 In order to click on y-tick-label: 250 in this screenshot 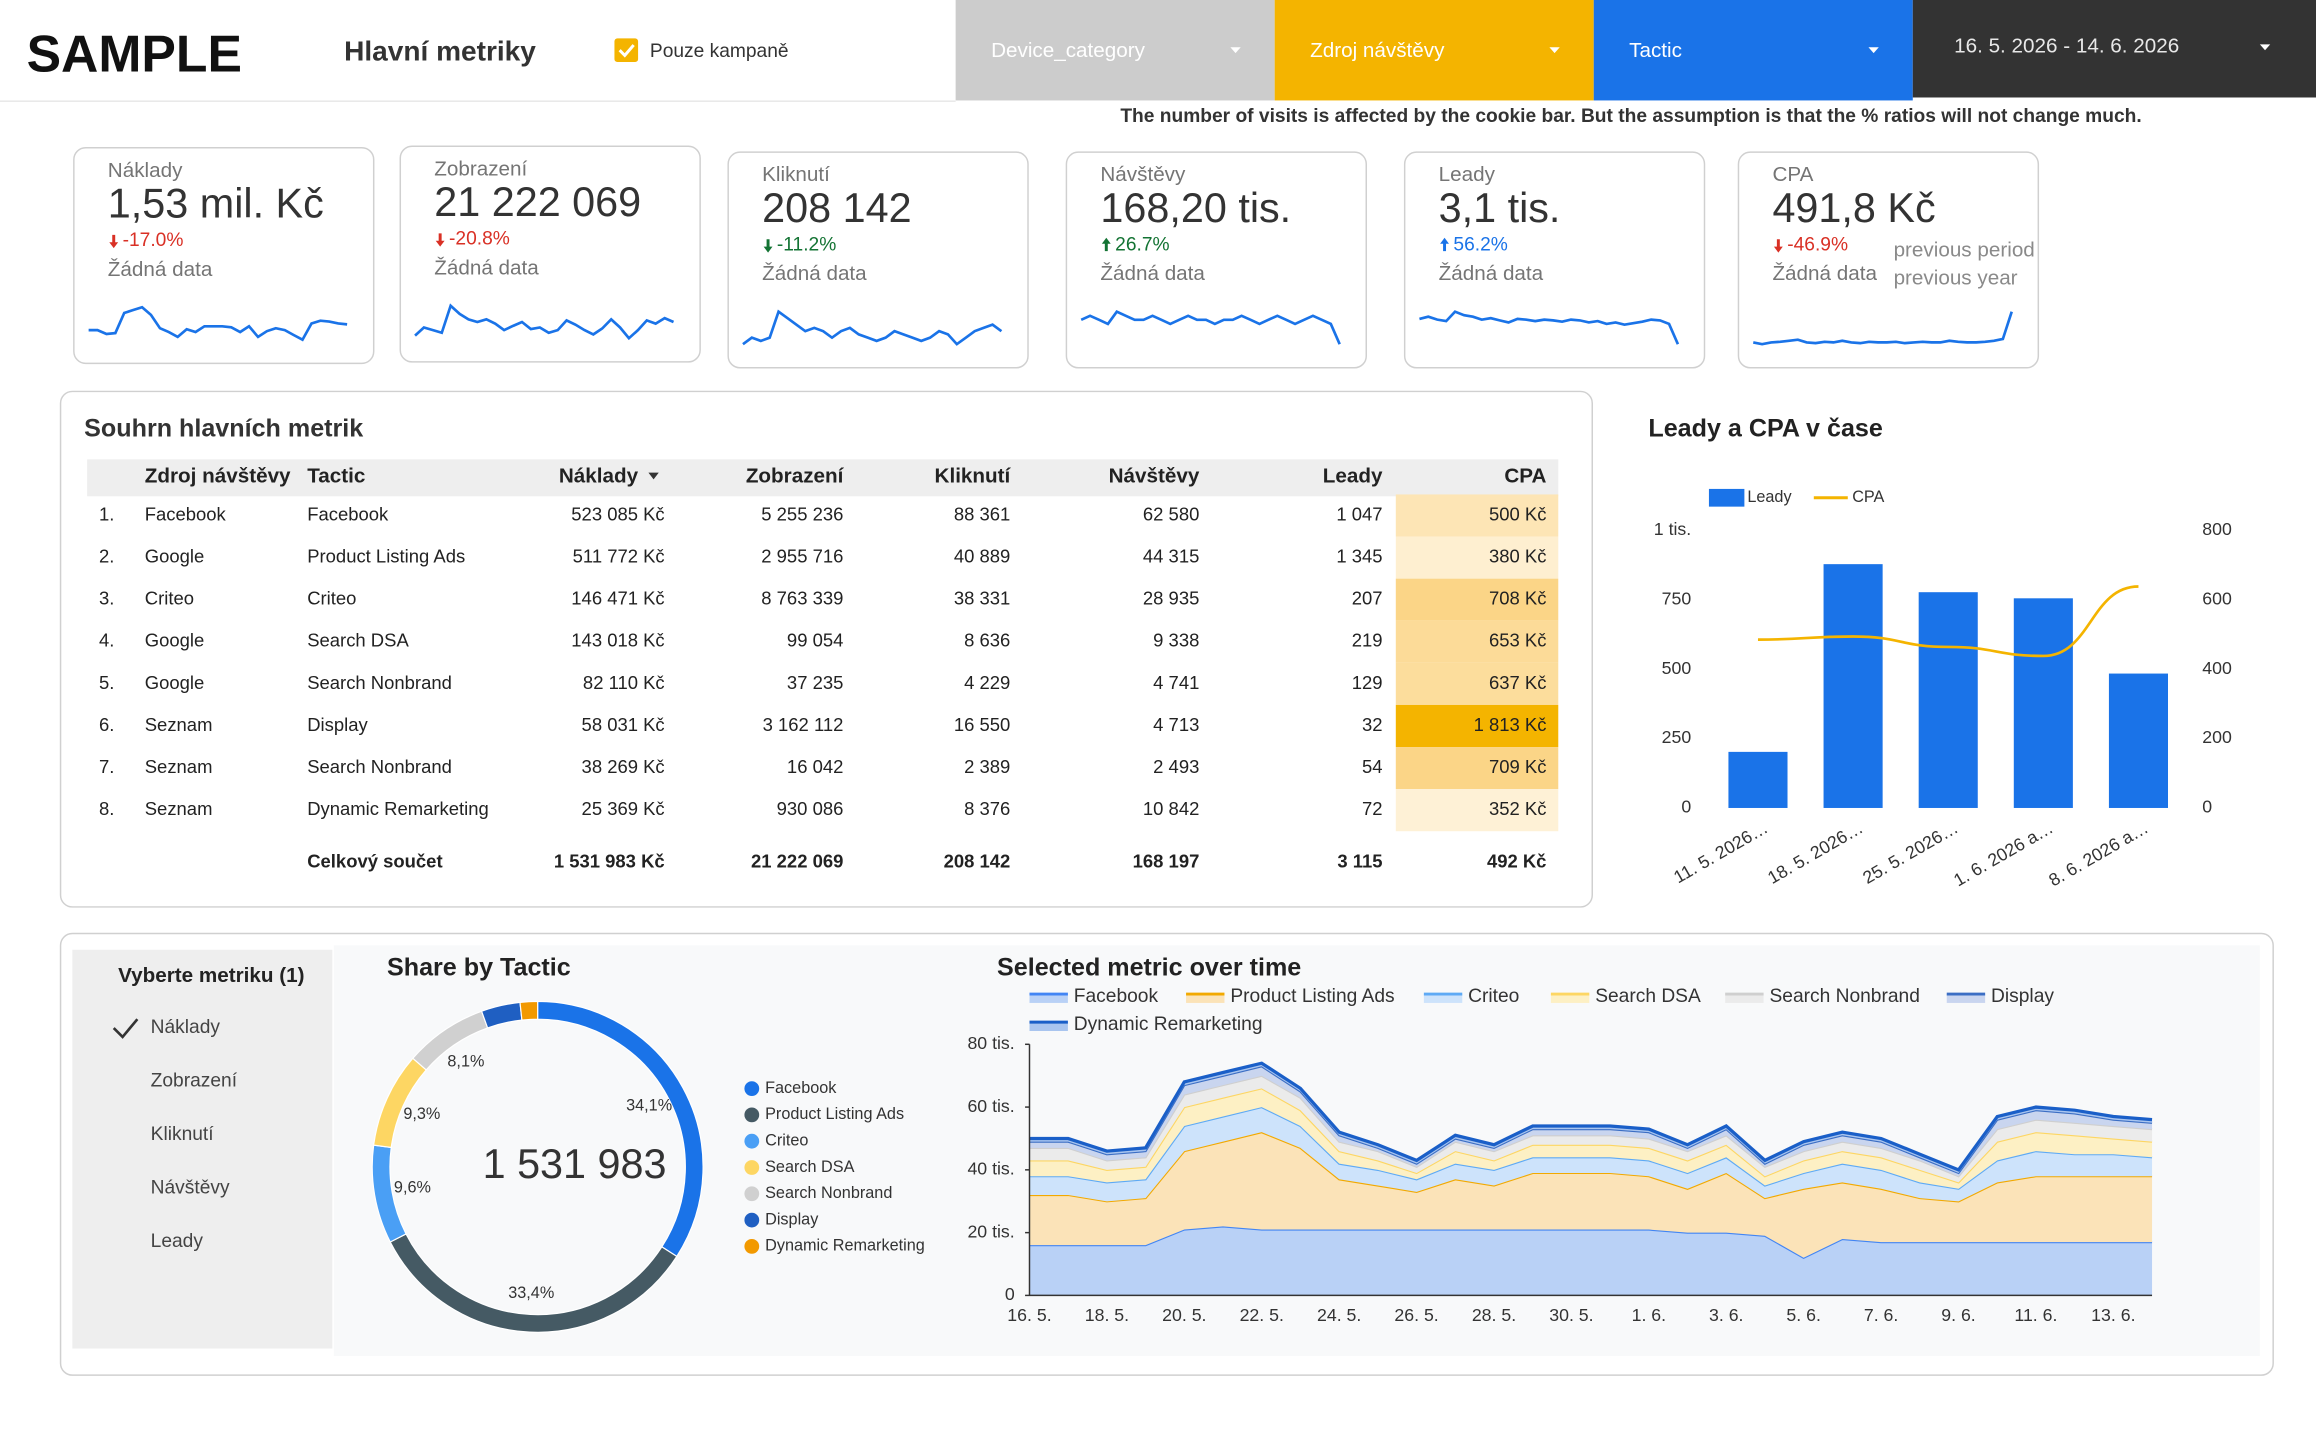, I will do `click(1677, 737)`.